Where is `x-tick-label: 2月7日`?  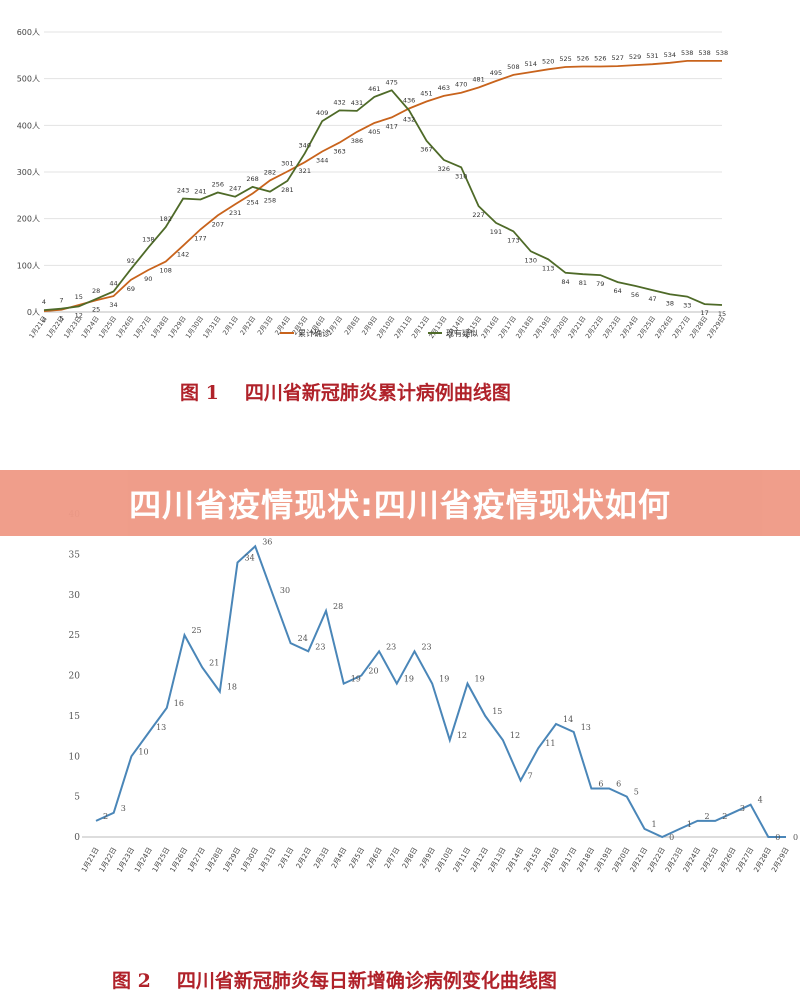
x-tick-label: 2月7日 is located at coordinates (392, 858).